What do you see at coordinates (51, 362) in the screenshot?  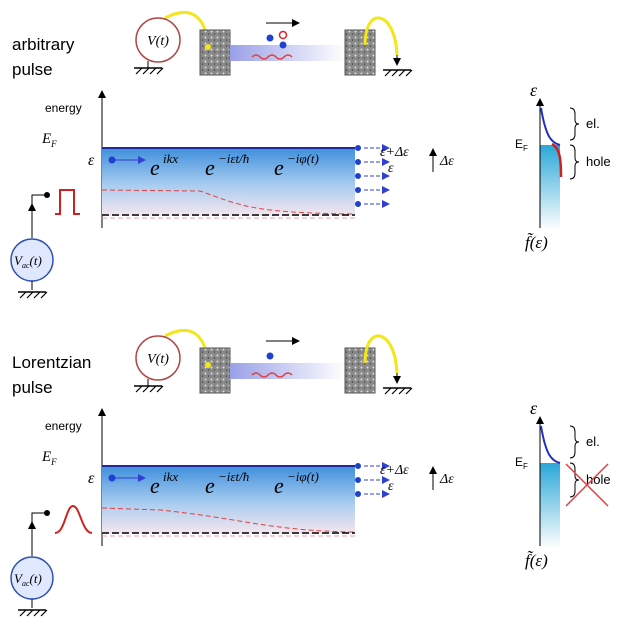 I see `panel-title: Lorentzian` at bounding box center [51, 362].